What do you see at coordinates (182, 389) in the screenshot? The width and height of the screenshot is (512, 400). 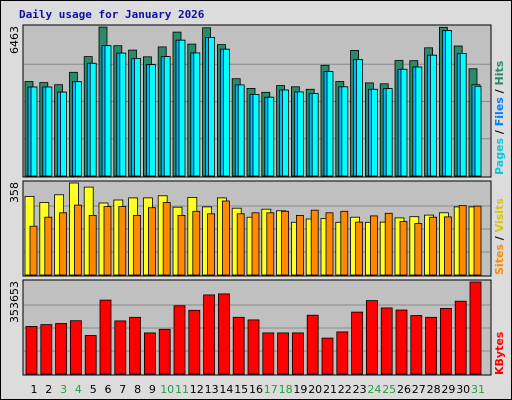 I see `day-label: 11` at bounding box center [182, 389].